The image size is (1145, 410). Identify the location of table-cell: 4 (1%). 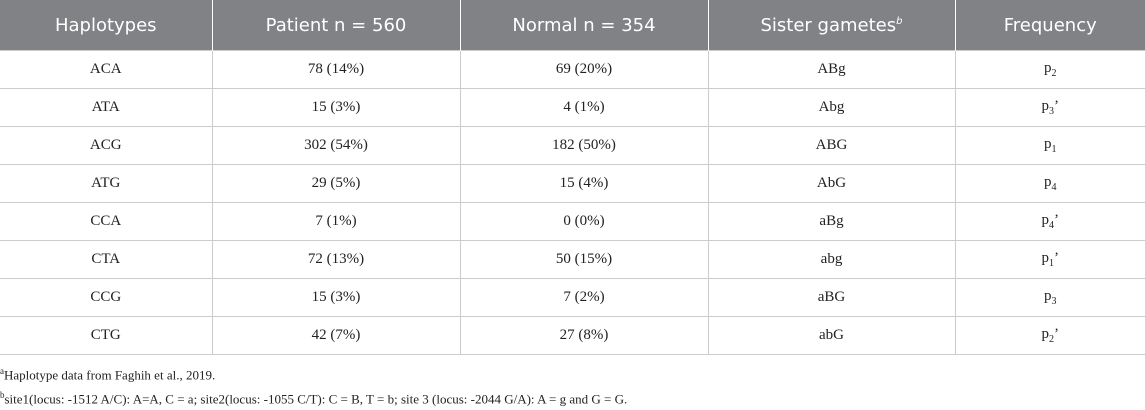
(584, 107).